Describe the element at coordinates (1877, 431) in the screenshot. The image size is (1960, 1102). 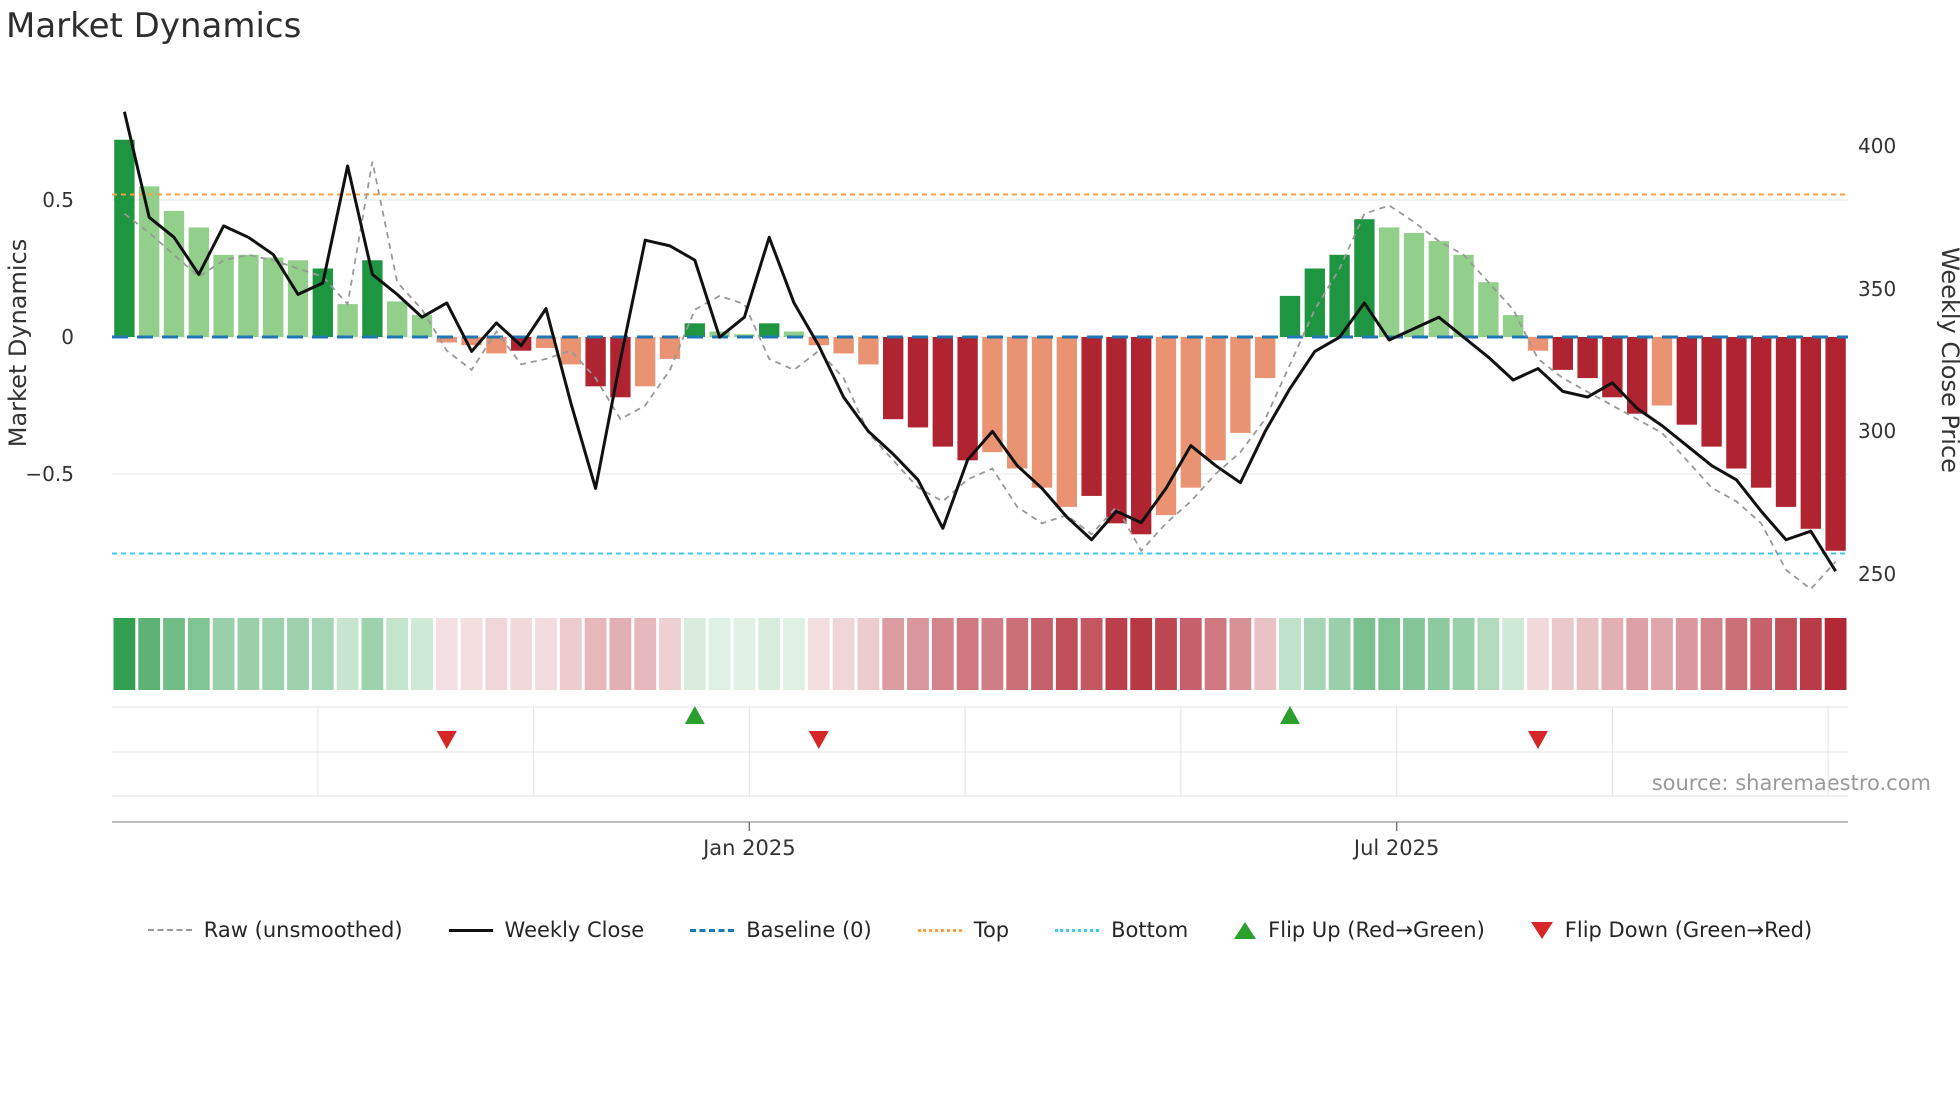
I see `right-tick-300: 300` at that location.